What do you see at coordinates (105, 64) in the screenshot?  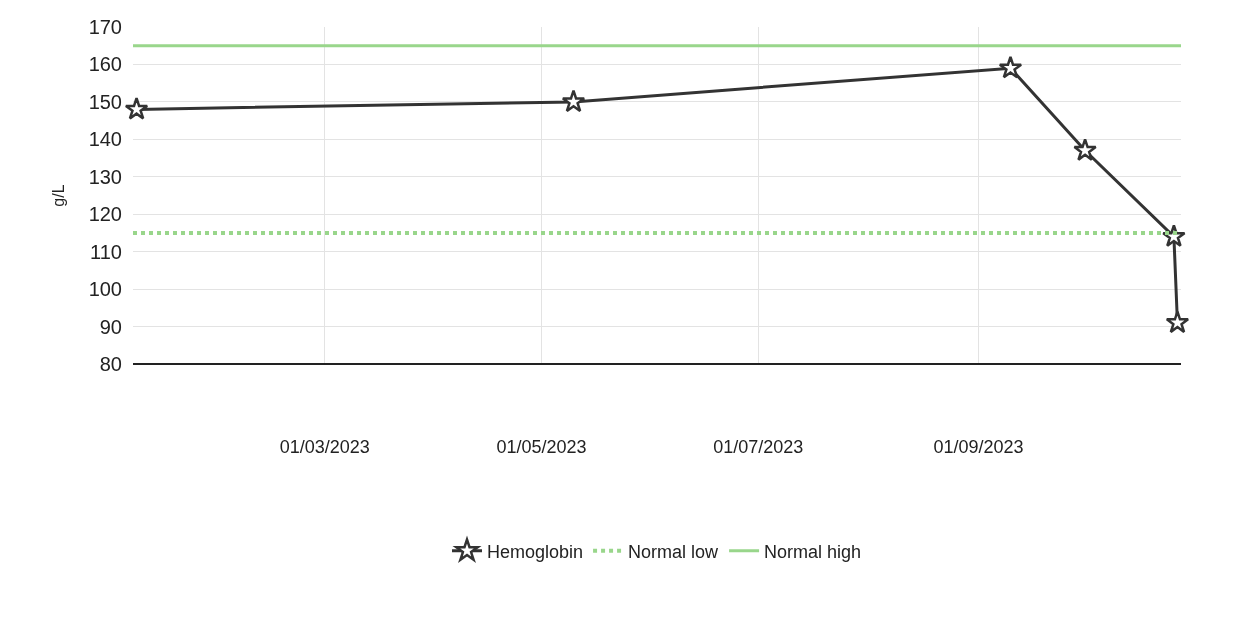 I see `y-tick-label: 160` at bounding box center [105, 64].